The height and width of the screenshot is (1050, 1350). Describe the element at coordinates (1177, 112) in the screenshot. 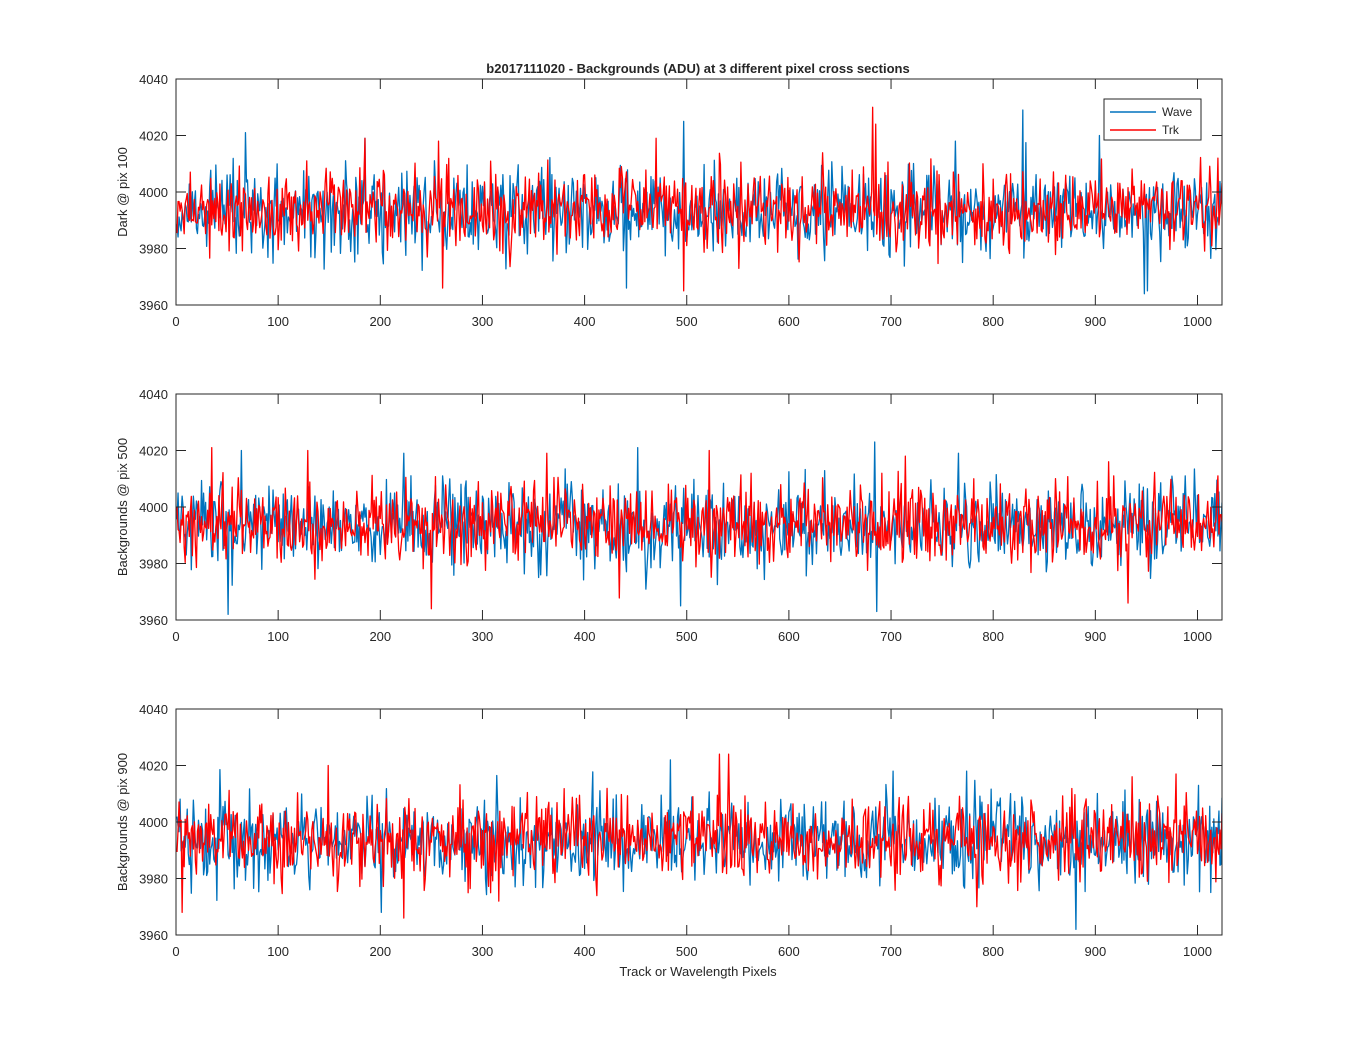

I see `legend-label-wave: Wave` at that location.